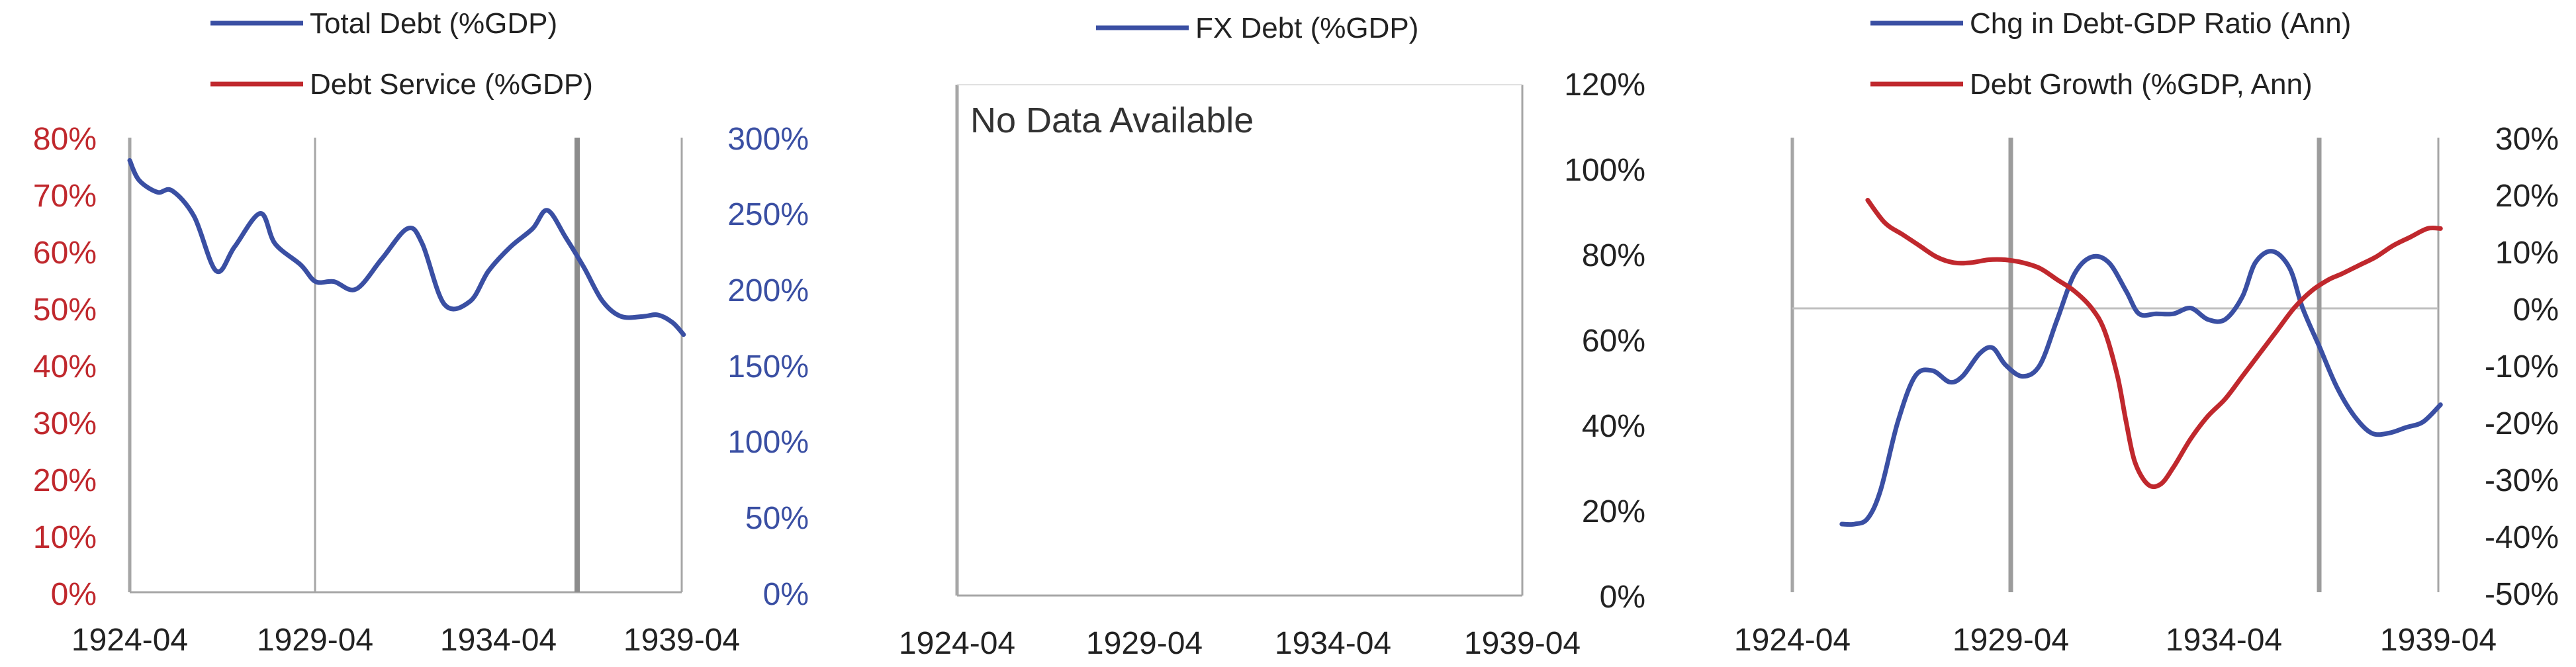  Describe the element at coordinates (768, 214) in the screenshot. I see `y-tick-label: 250%` at that location.